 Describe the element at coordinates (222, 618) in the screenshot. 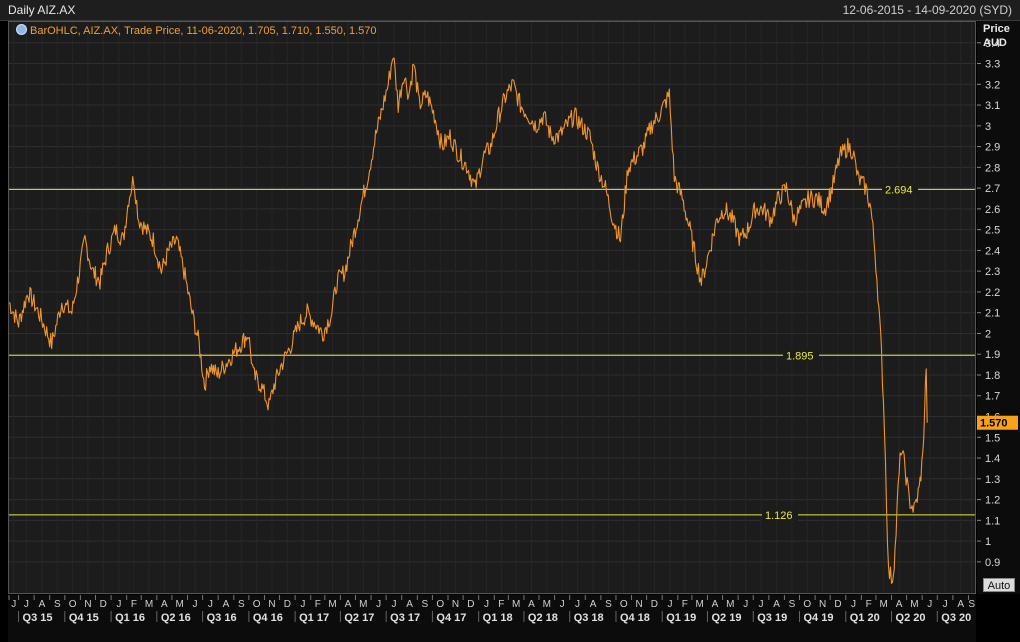

I see `quarter-label: Q3 16` at that location.